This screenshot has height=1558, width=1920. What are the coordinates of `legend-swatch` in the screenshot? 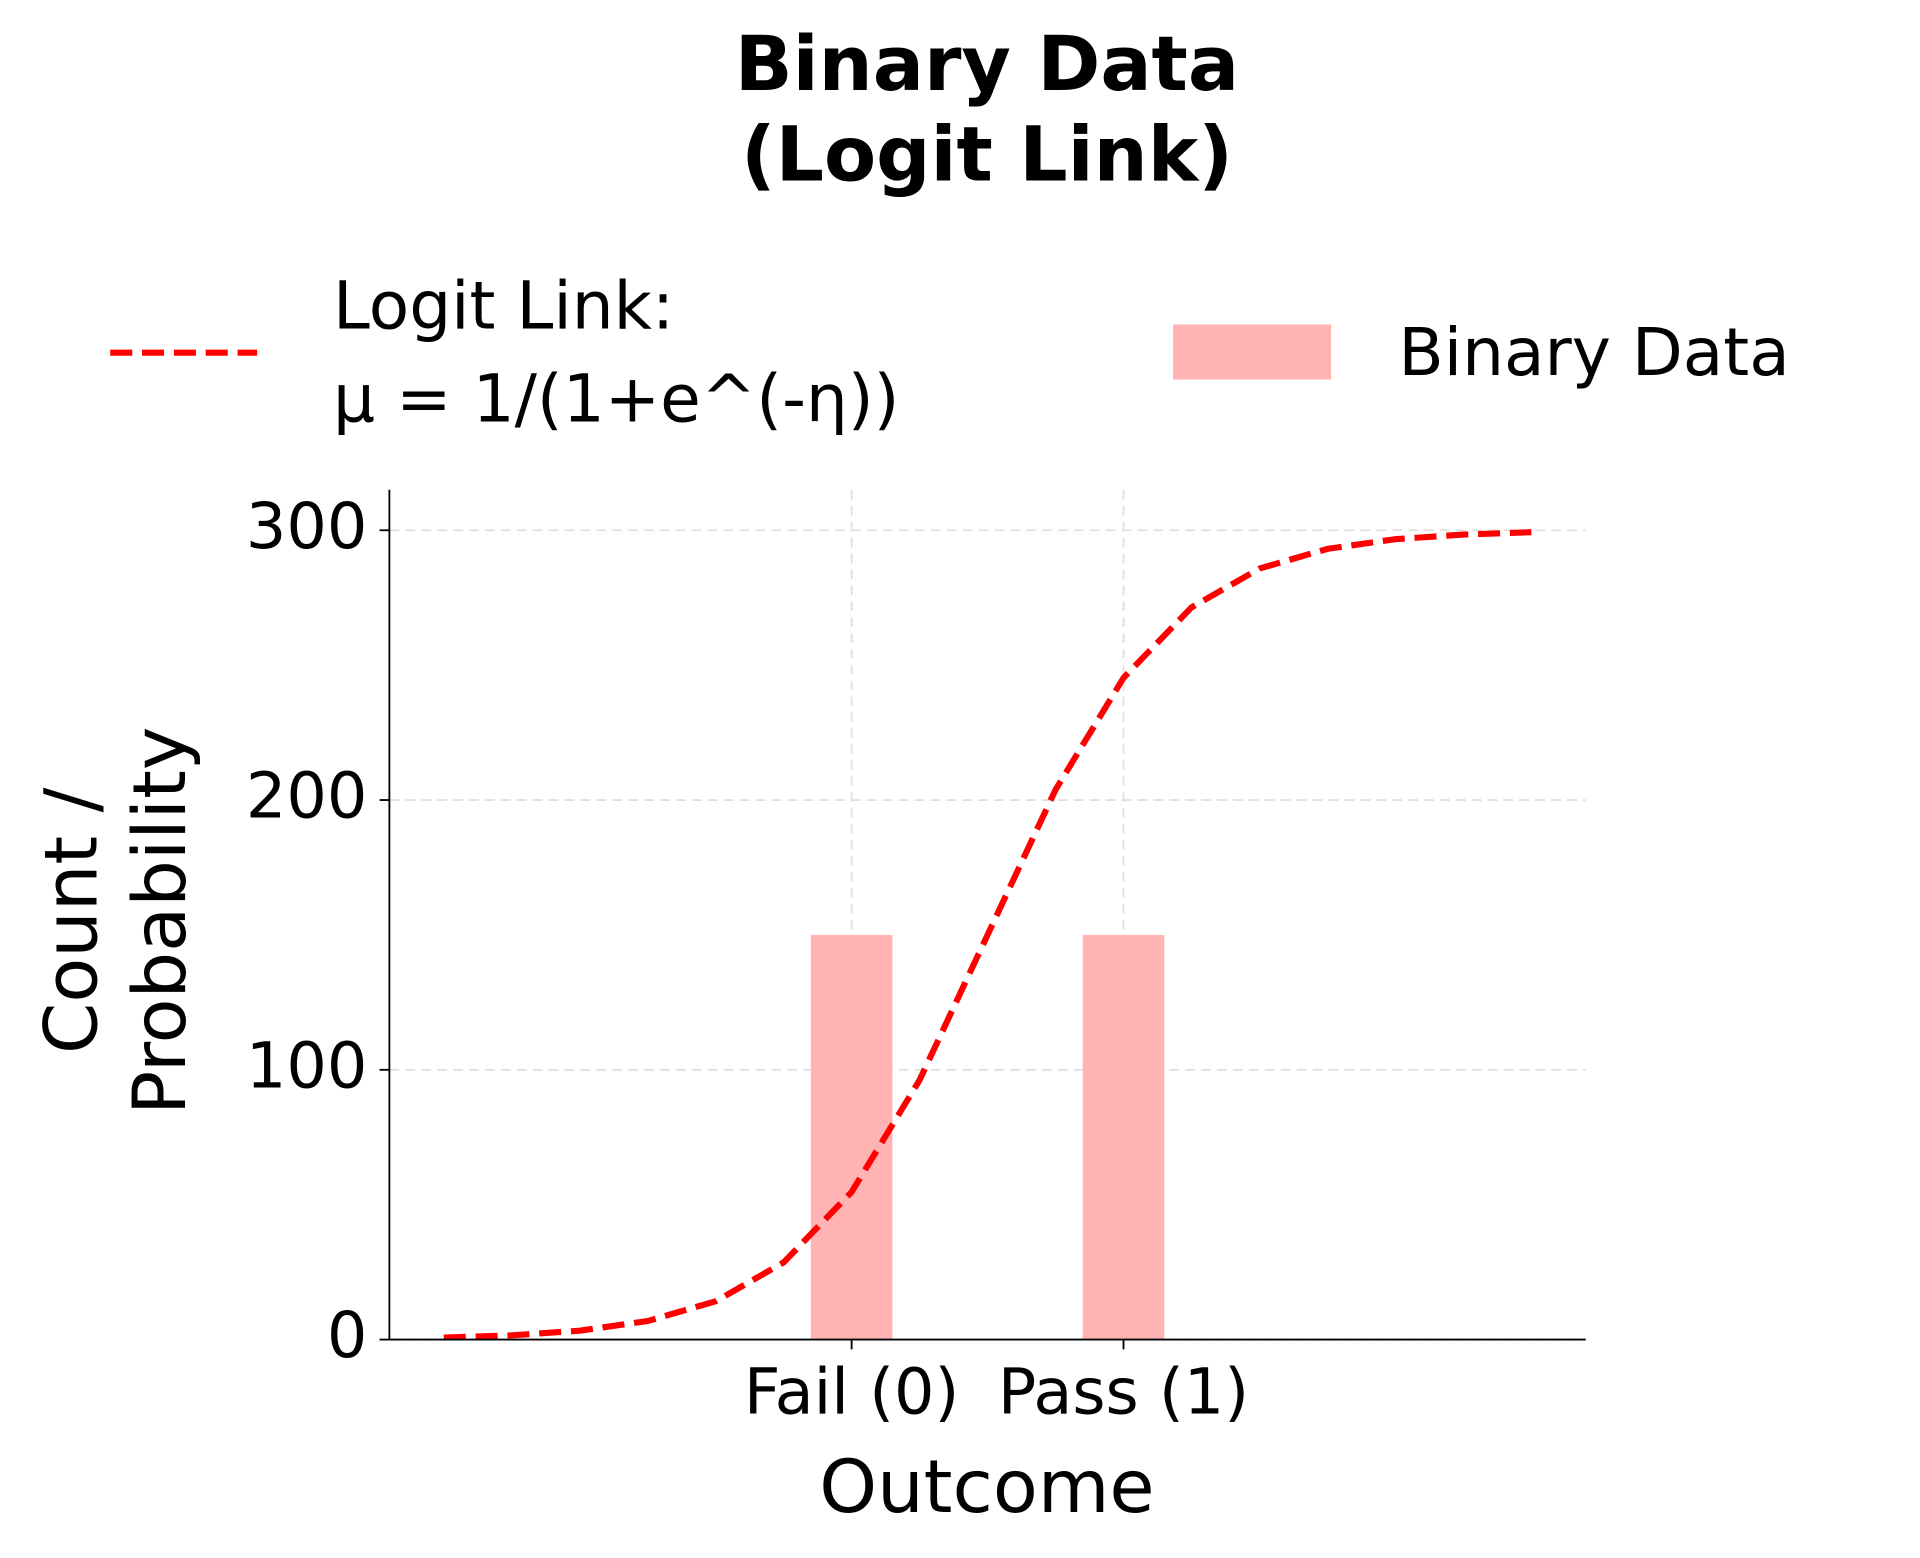 It's located at (1252, 352).